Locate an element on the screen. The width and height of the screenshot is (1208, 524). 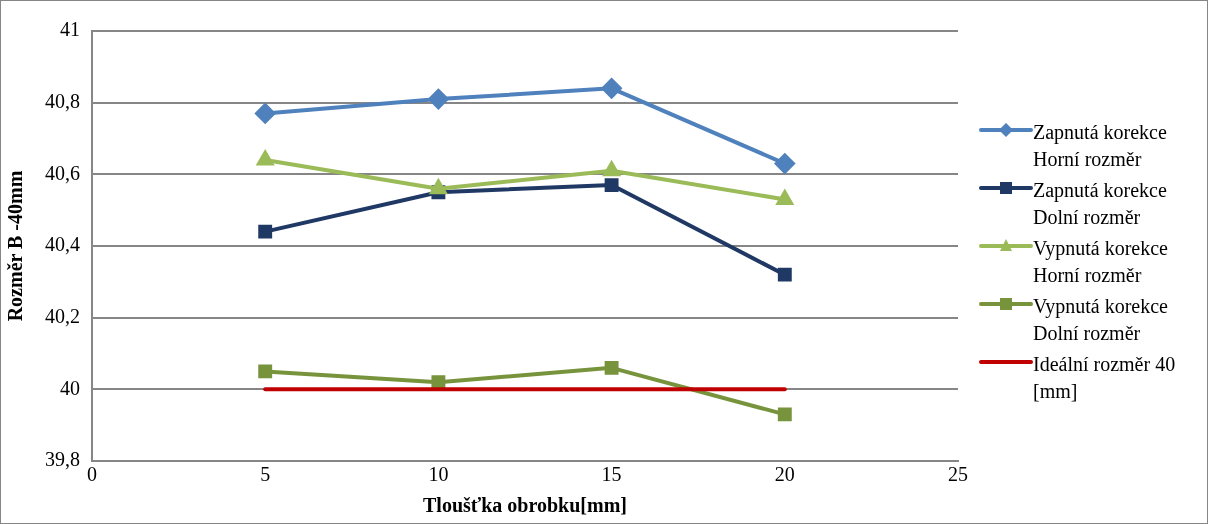
y-tick-label: 40 is located at coordinates (70, 387).